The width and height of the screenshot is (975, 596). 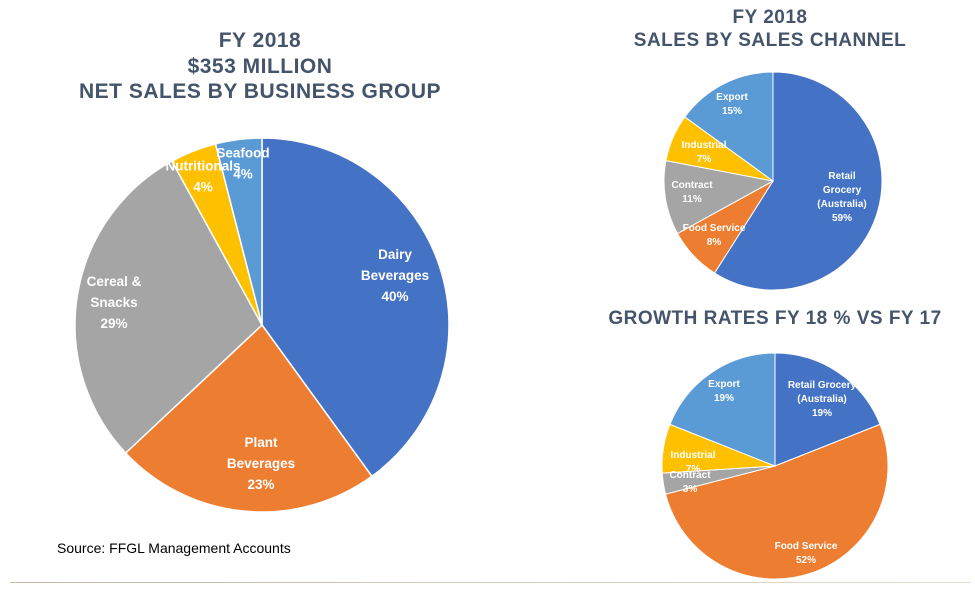 What do you see at coordinates (692, 462) in the screenshot?
I see `growth-rate-label-industrial: Industrial 7%` at bounding box center [692, 462].